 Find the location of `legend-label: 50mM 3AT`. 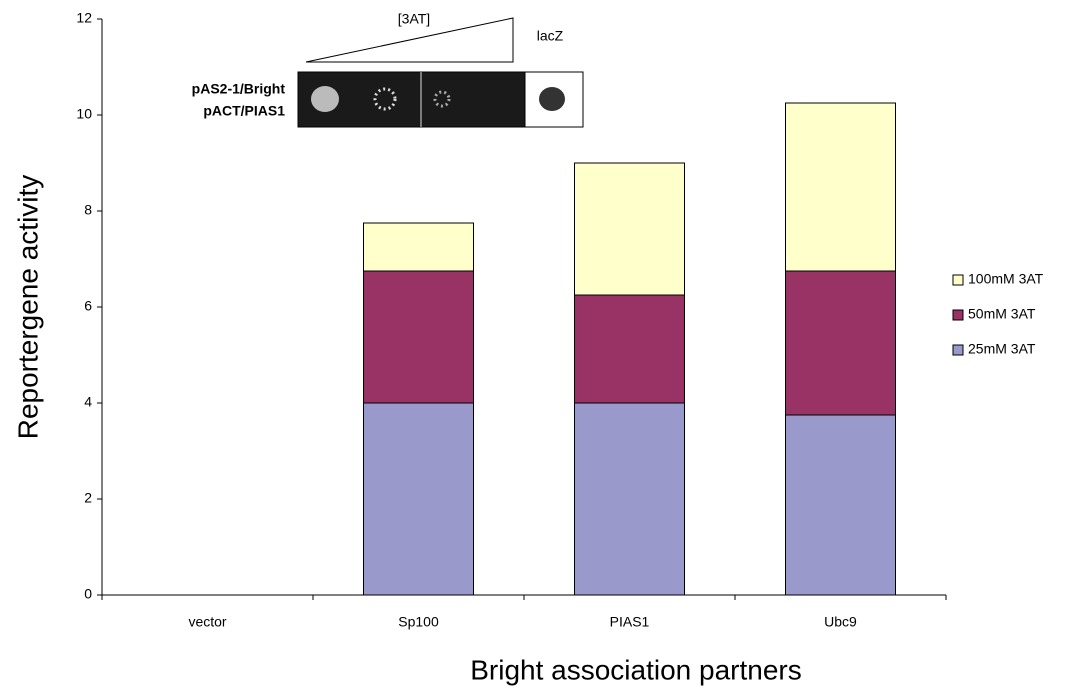

legend-label: 50mM 3AT is located at coordinates (1002, 314).